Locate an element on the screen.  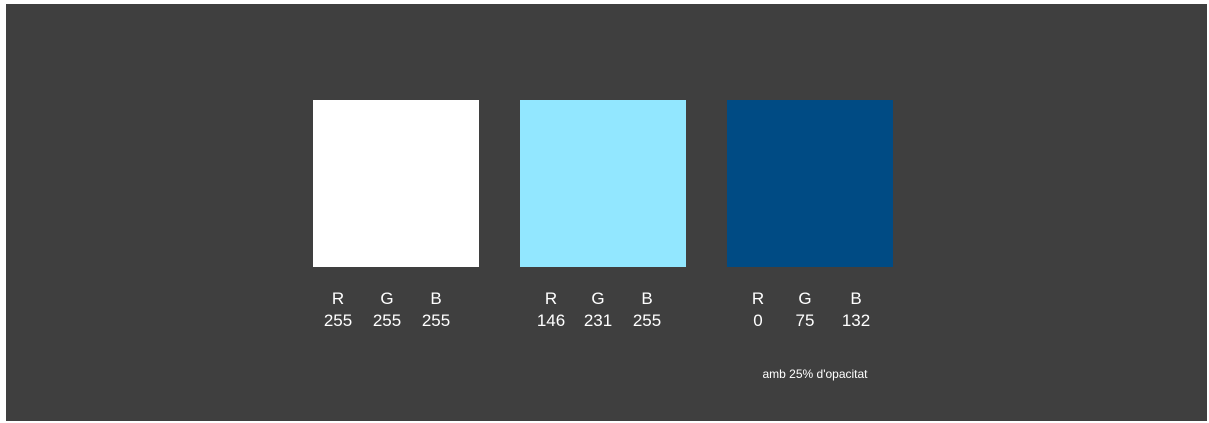
blue-value: 132 is located at coordinates (856, 320).